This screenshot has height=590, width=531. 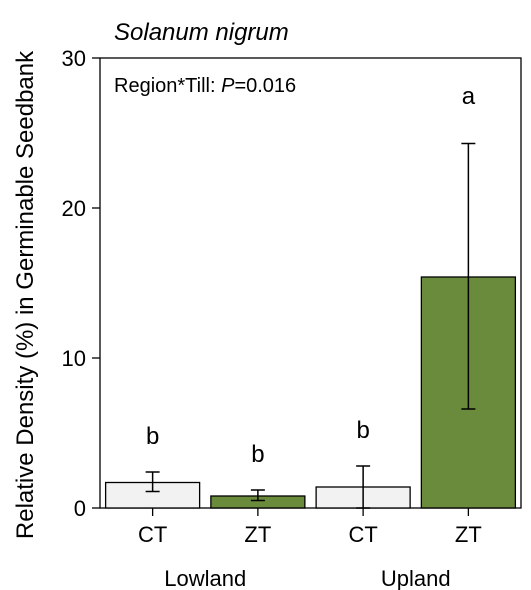 I want to click on annotation-p-symbol: P, so click(x=228, y=86).